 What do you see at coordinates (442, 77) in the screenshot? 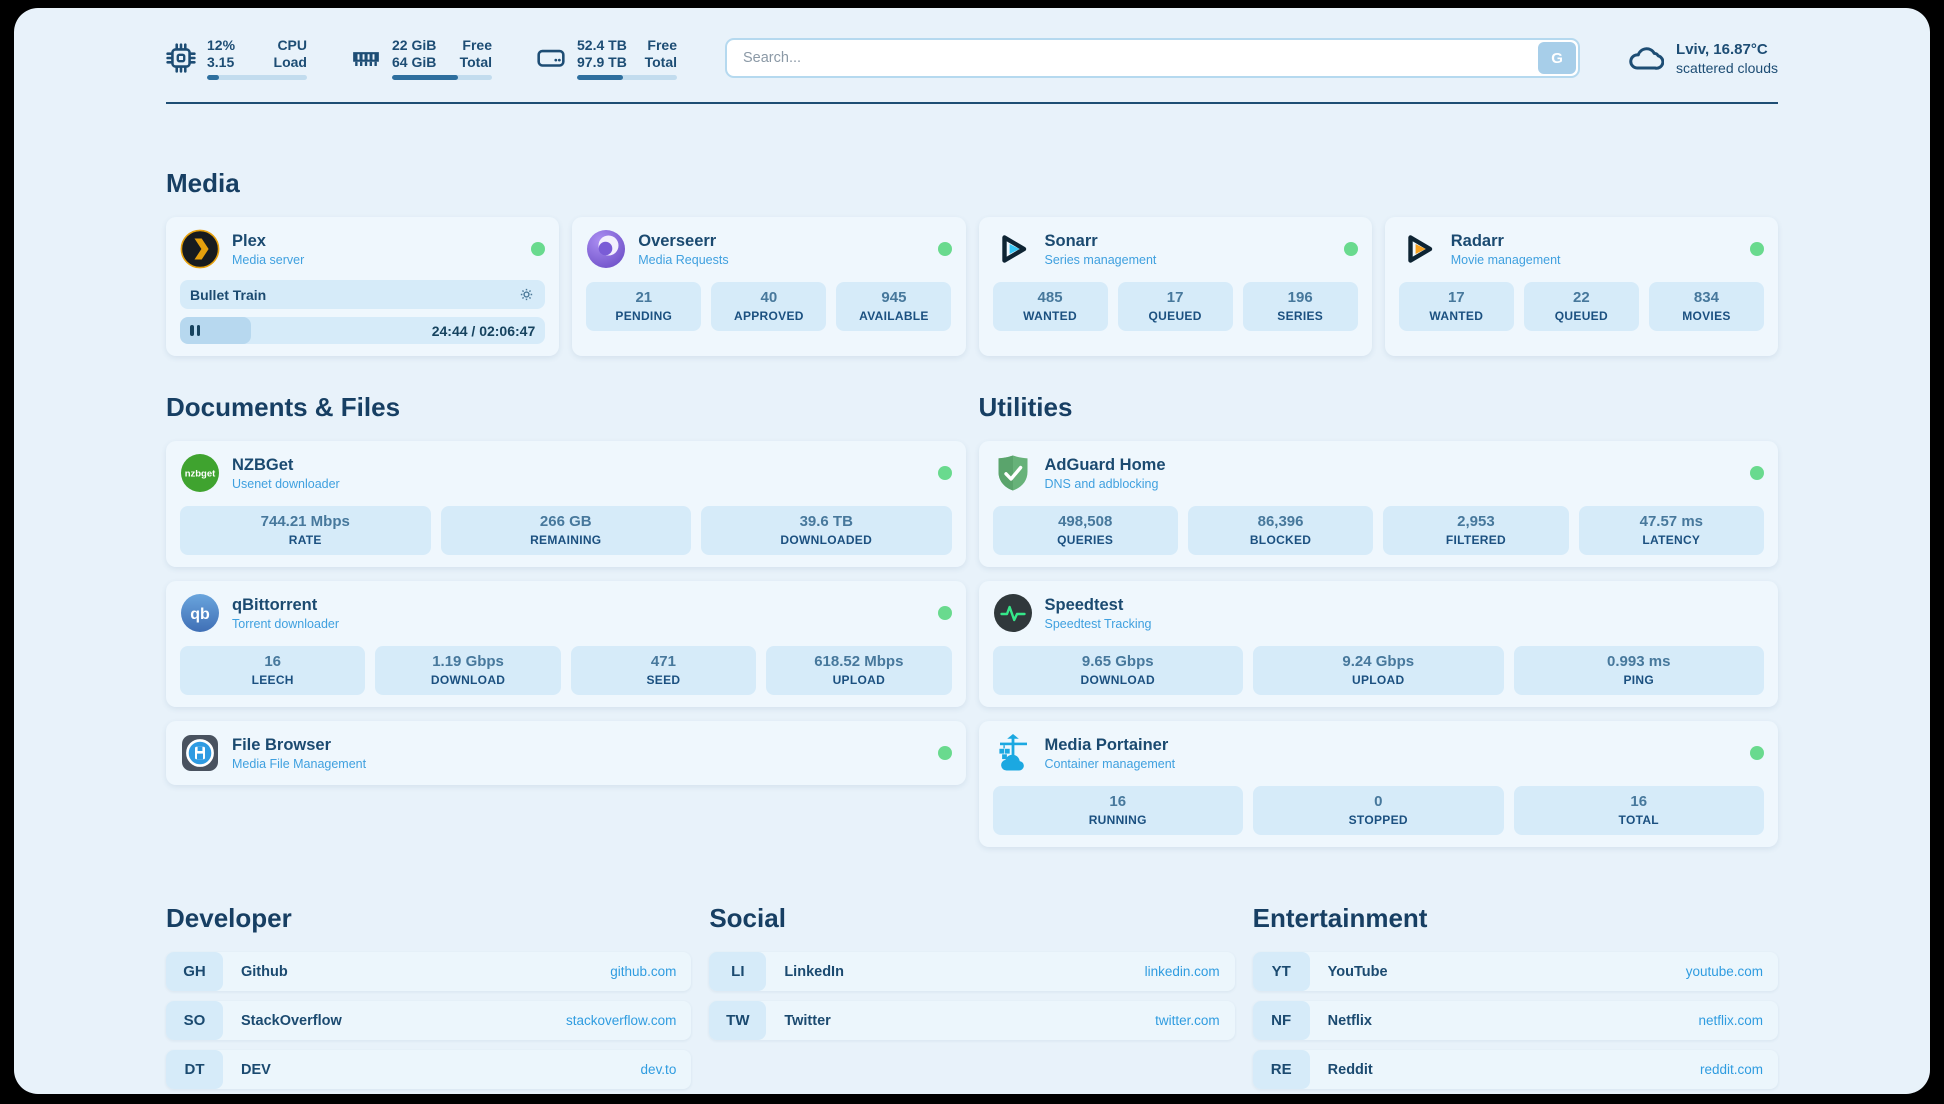
I see `ram-progress-bar` at bounding box center [442, 77].